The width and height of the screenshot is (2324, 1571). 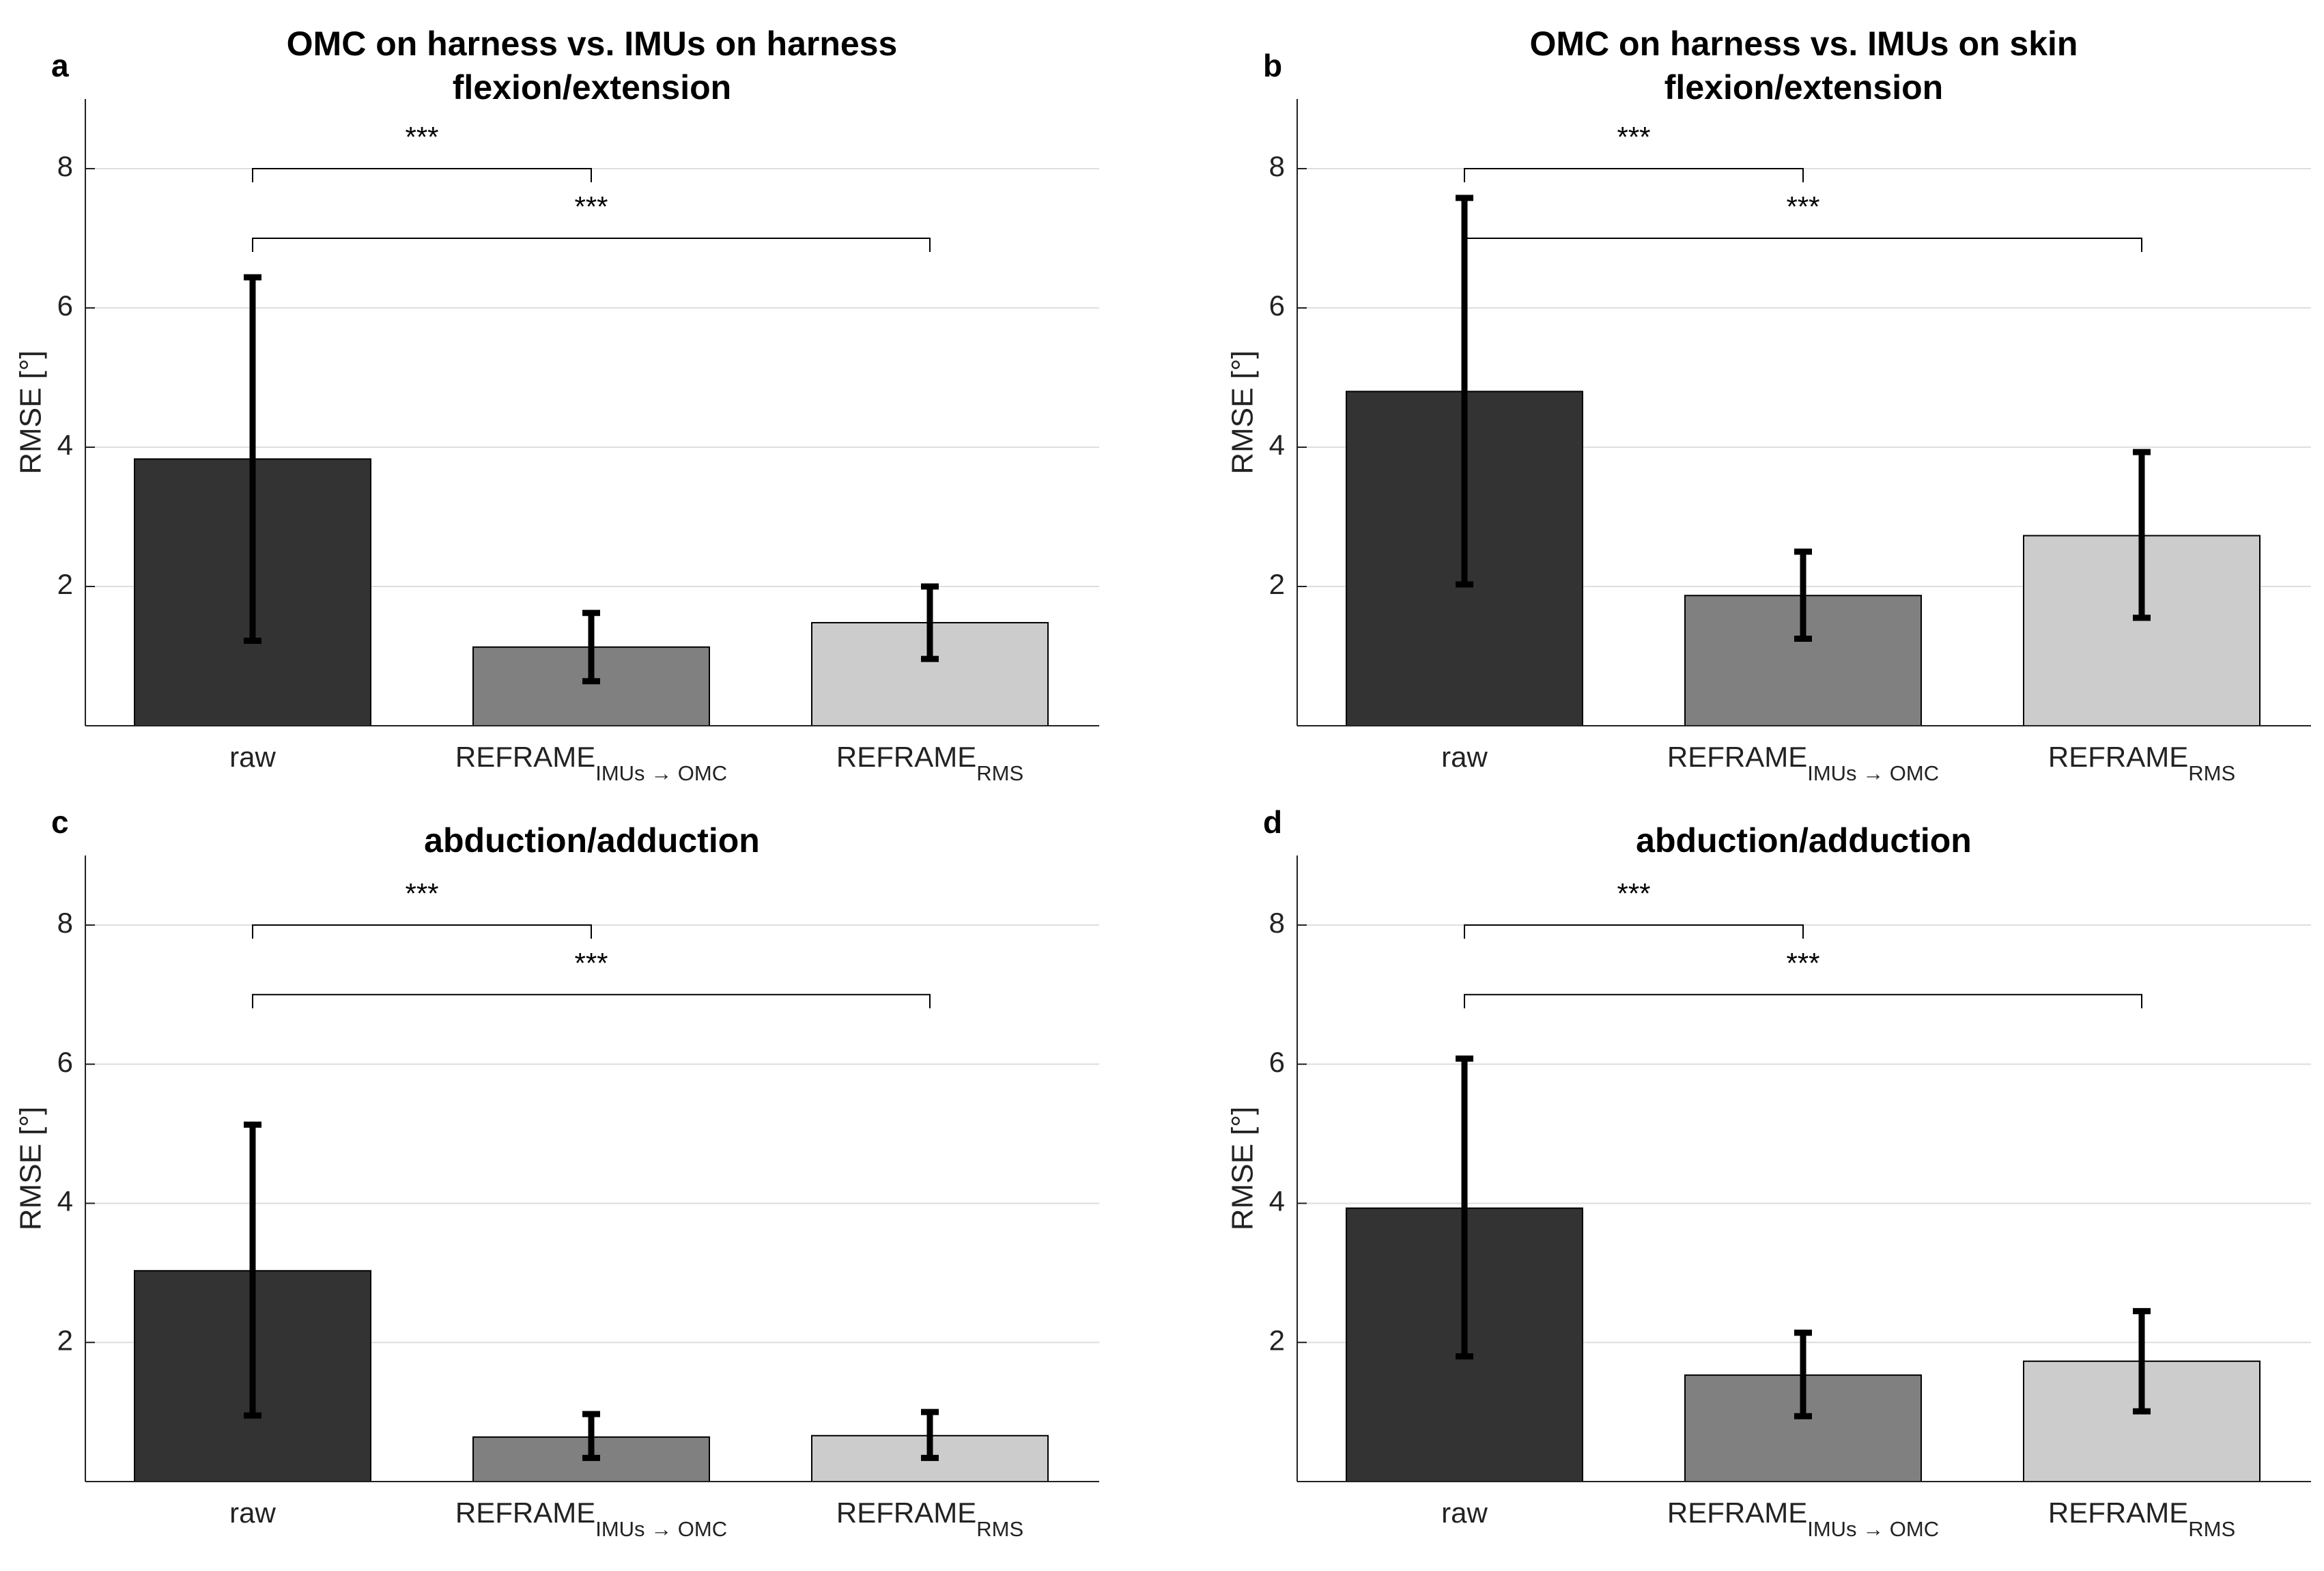 I want to click on chart-title: OMC on harness vs. IMUs on harness, so click(x=592, y=44).